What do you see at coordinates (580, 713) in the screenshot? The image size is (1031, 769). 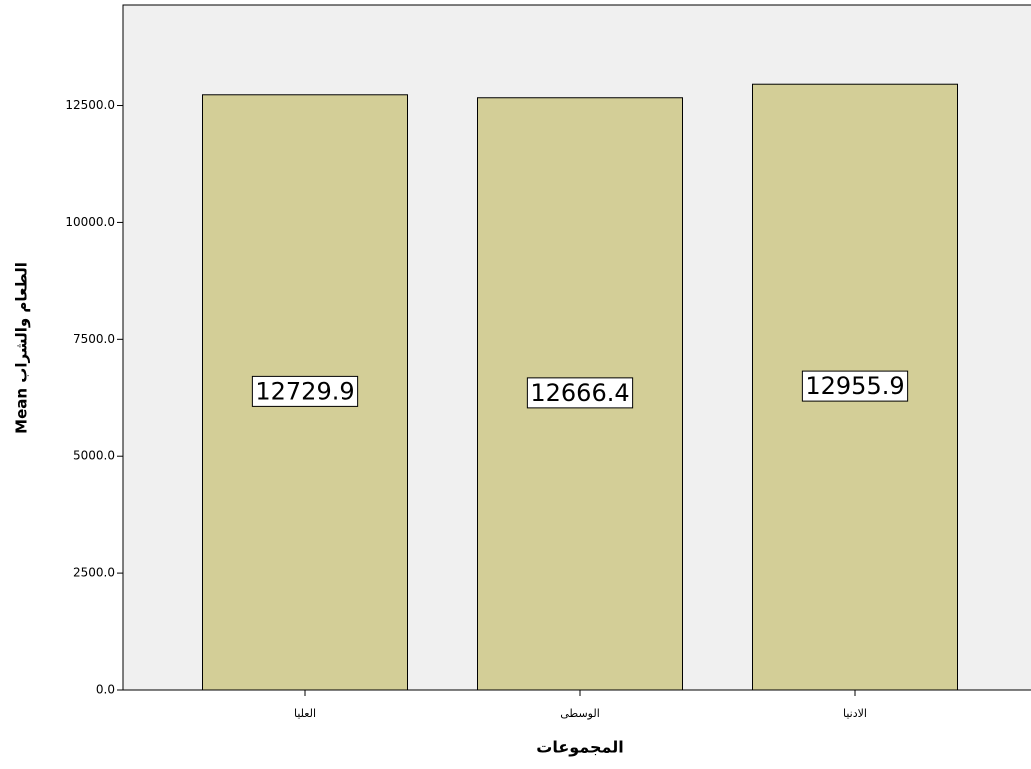 I see `x-tick-label: الوسطى` at bounding box center [580, 713].